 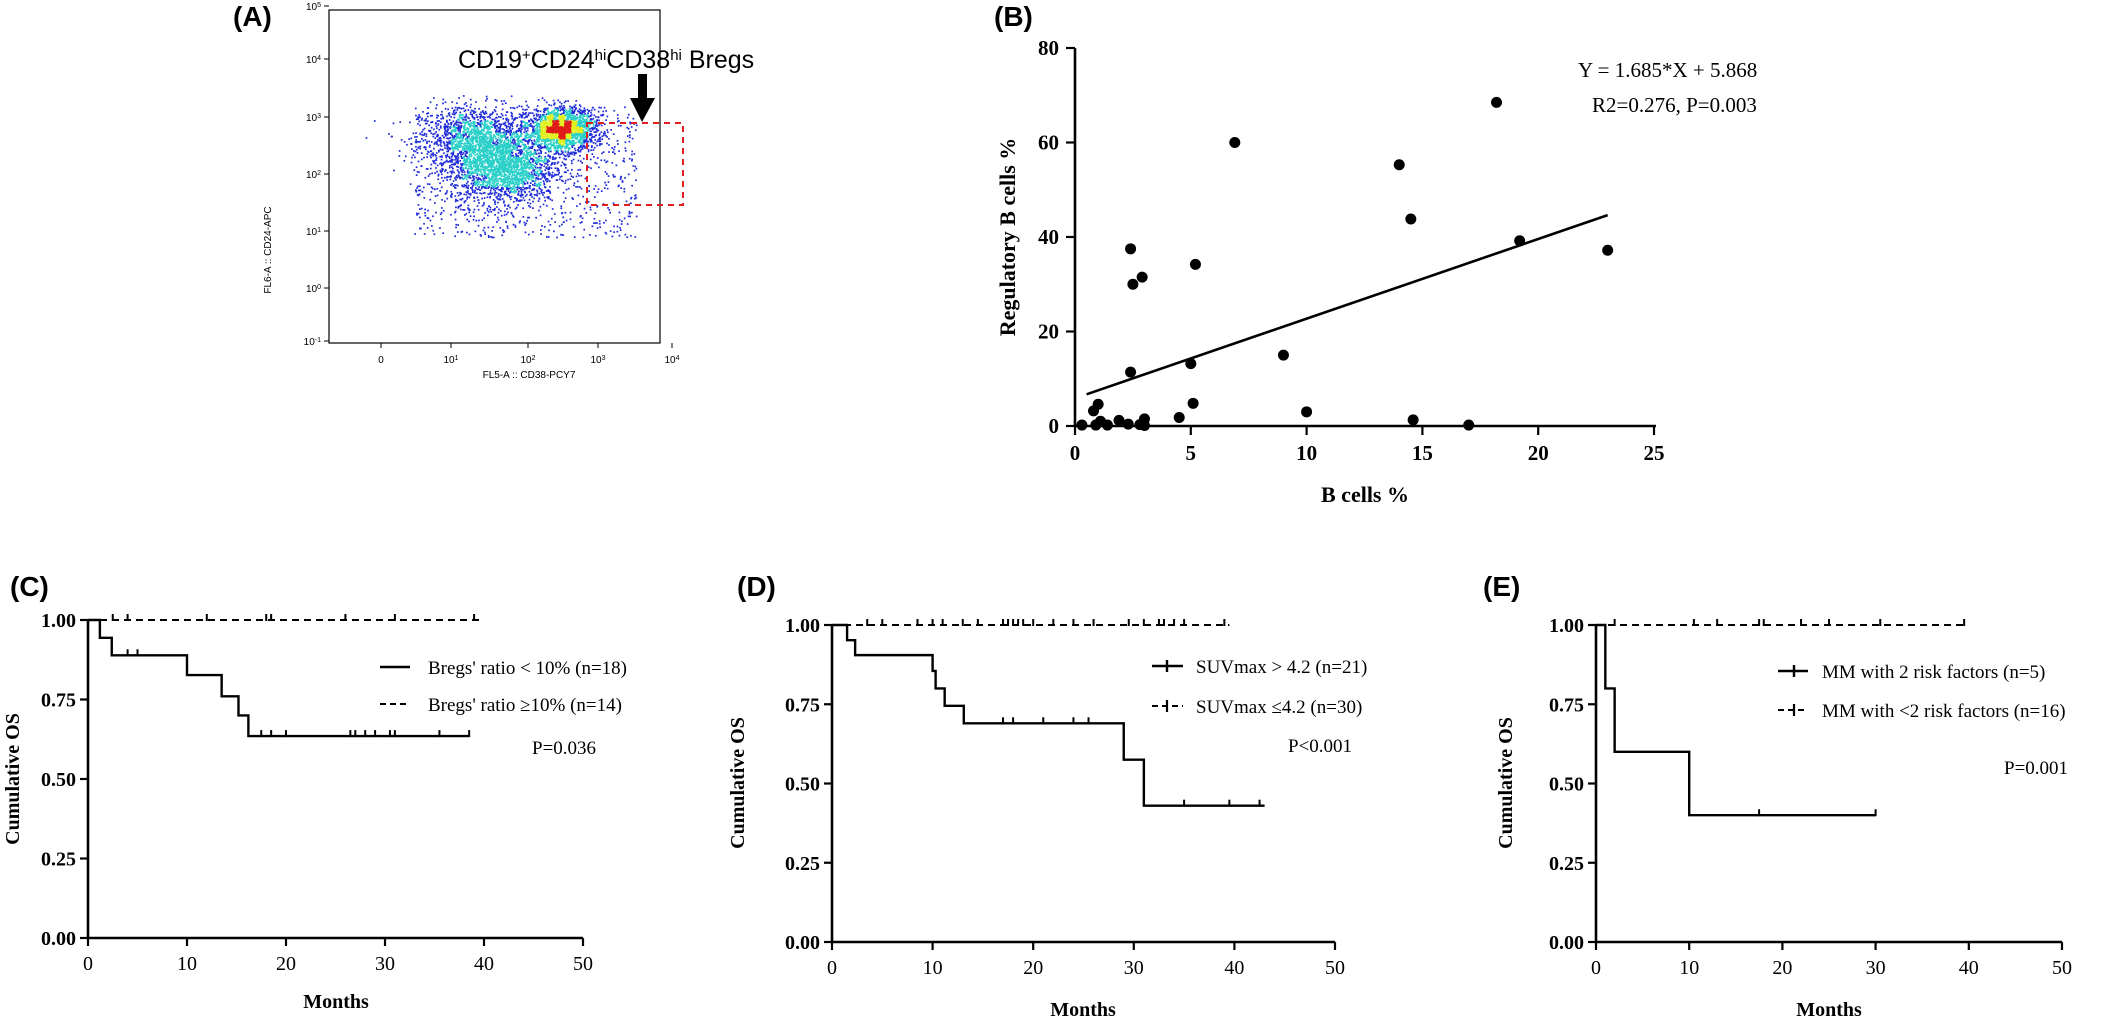 I want to click on panel-label-e: (E), so click(x=1501, y=586).